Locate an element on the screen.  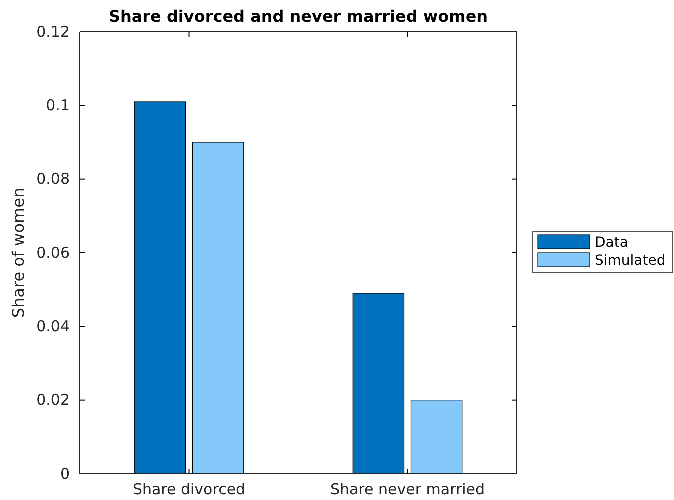
y-tick-label: 0.04 is located at coordinates (53, 326).